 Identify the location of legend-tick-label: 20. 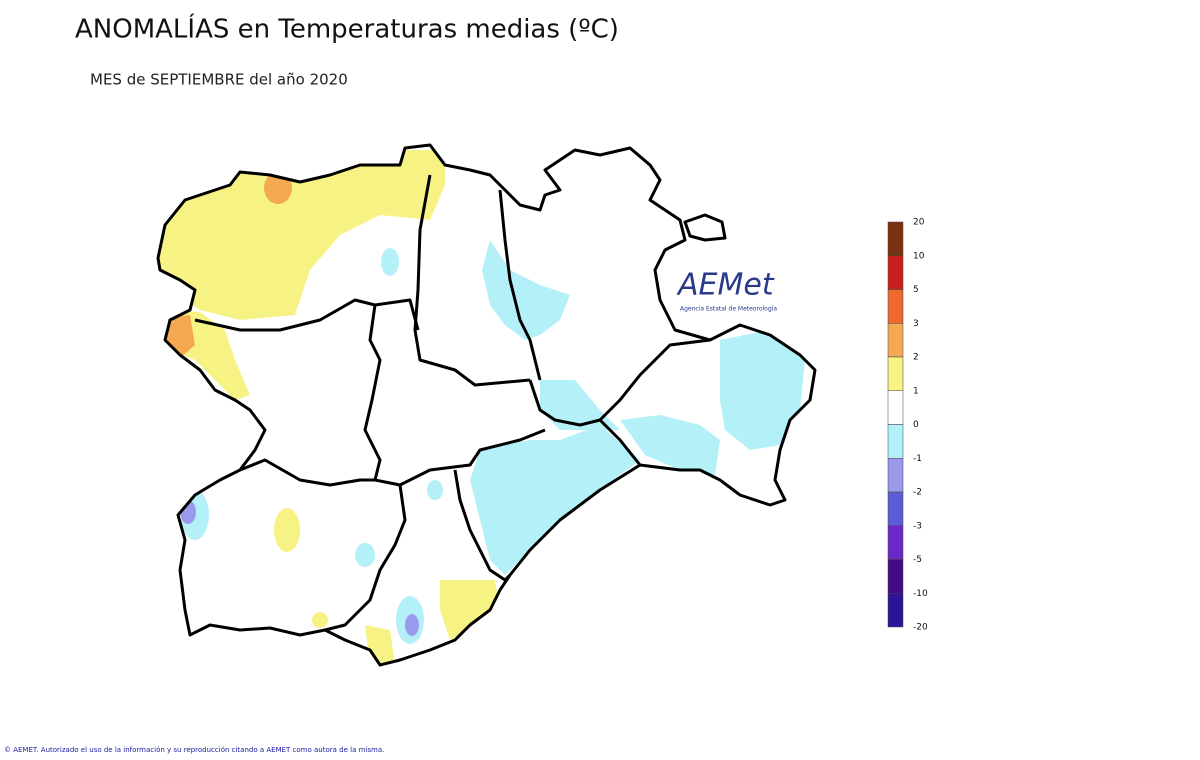
(919, 223).